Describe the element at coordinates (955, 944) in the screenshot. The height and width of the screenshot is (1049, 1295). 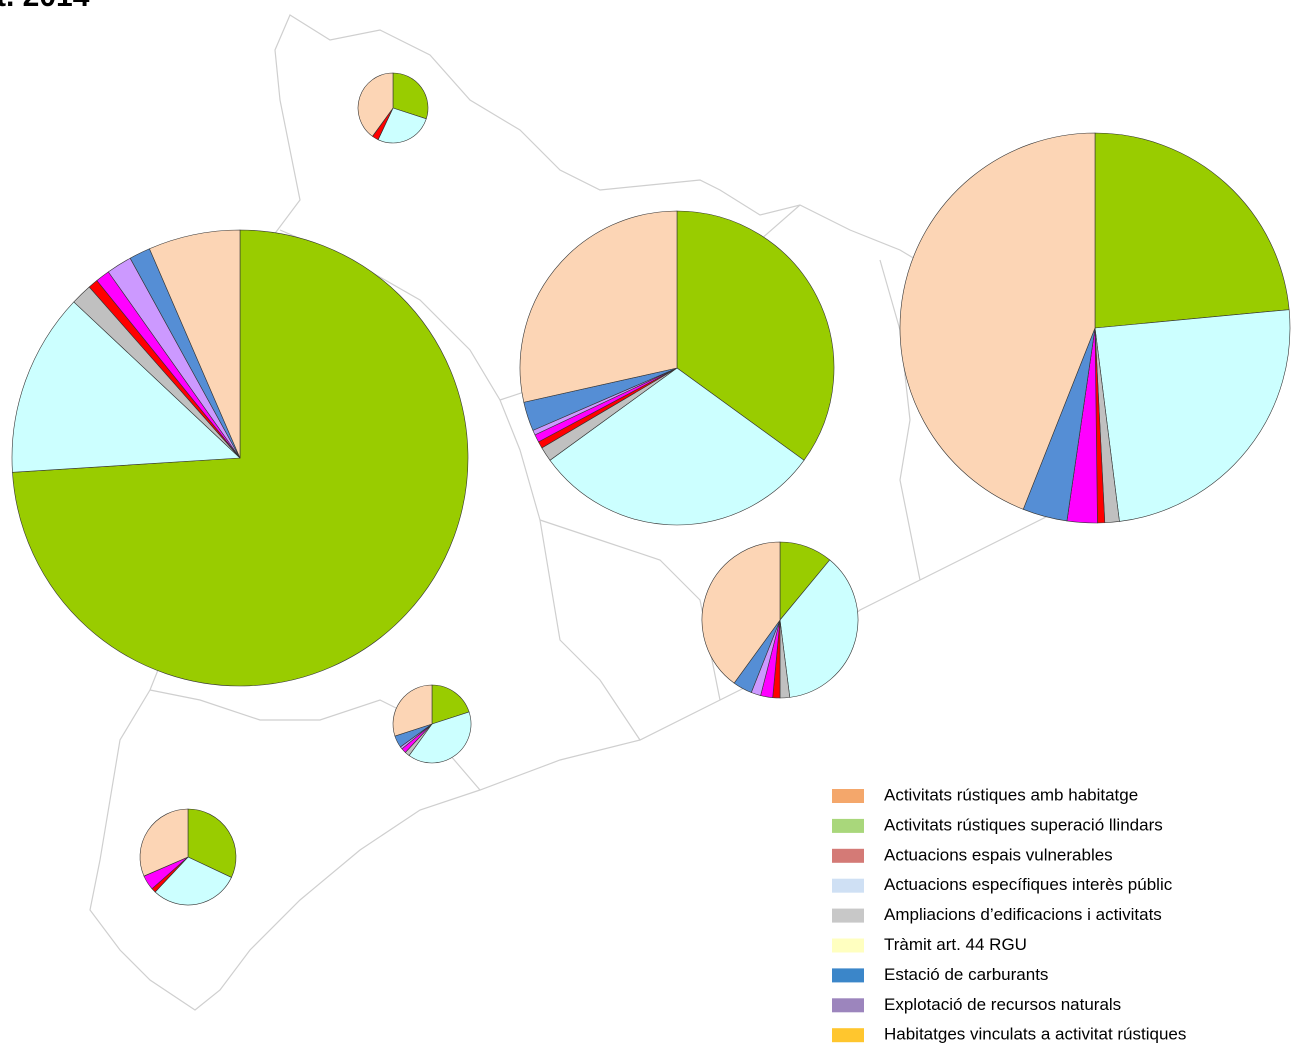
I see `legend-label: Tràmit art. 44 RGU` at that location.